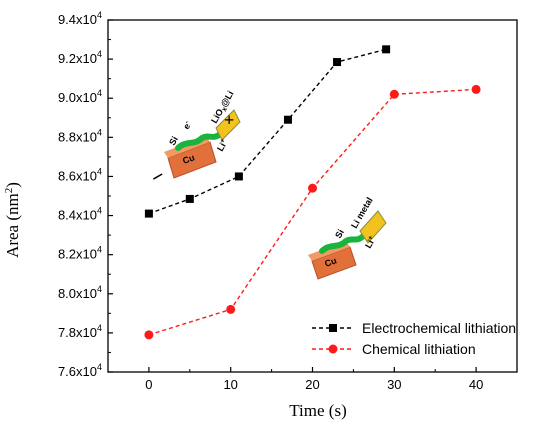 Image resolution: width=533 pixels, height=425 pixels. What do you see at coordinates (439, 328) in the screenshot?
I see `legend-label: Electrochemical lithiation` at bounding box center [439, 328].